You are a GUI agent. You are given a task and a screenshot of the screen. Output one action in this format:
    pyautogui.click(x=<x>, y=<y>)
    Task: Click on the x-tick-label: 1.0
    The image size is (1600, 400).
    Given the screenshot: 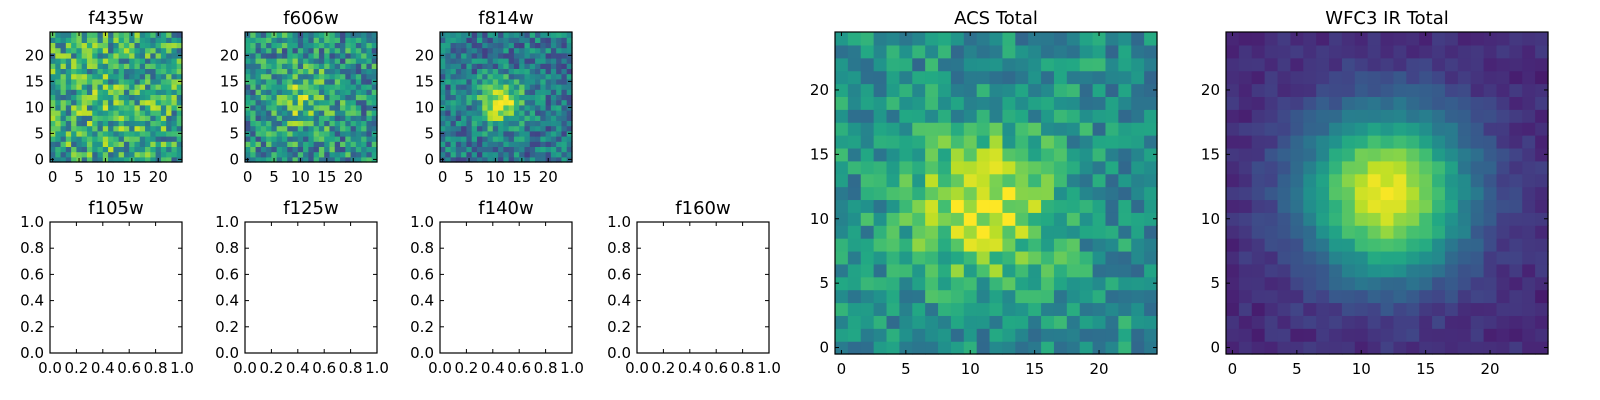 What is the action you would take?
    pyautogui.click(x=572, y=368)
    